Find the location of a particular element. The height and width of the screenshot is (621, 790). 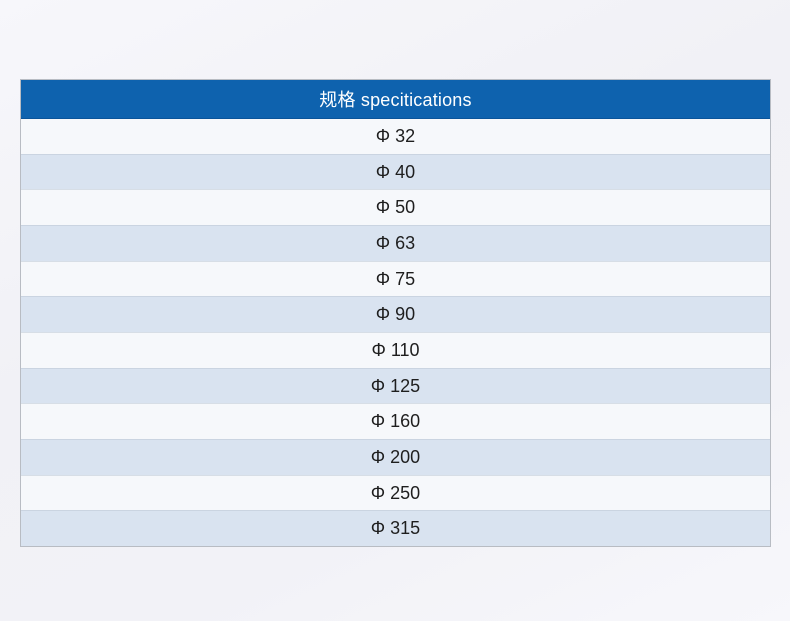

row-label: Φ 32 is located at coordinates (395, 135).